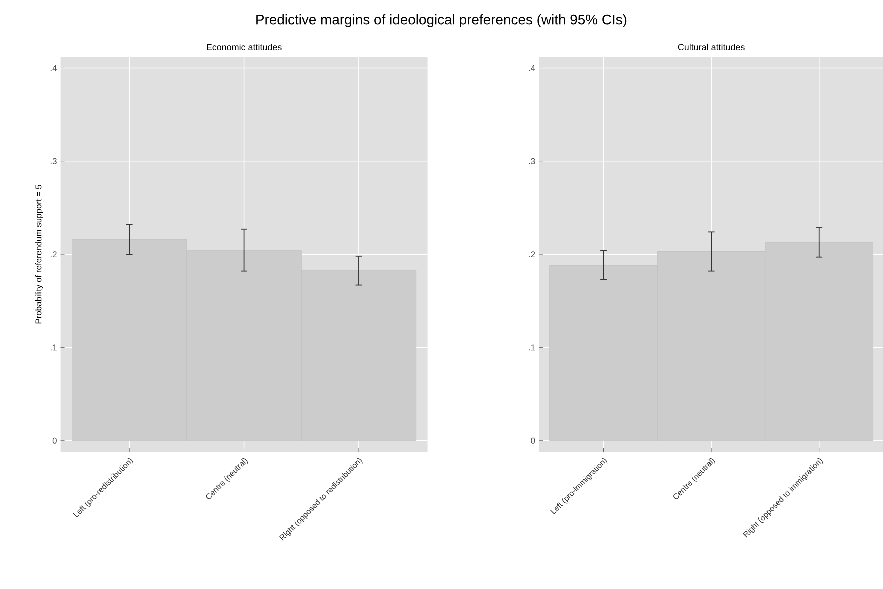  I want to click on chart-title: Cultural attitudes, so click(711, 47).